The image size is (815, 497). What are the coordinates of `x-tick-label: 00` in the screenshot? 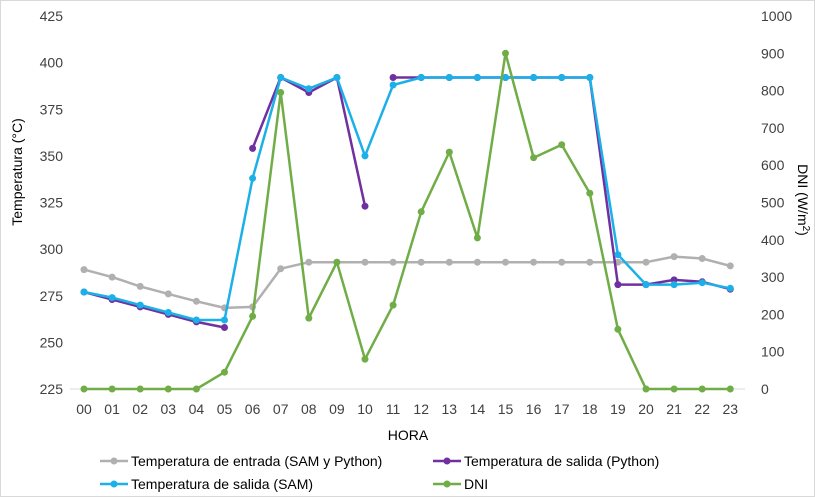 It's located at (84, 409).